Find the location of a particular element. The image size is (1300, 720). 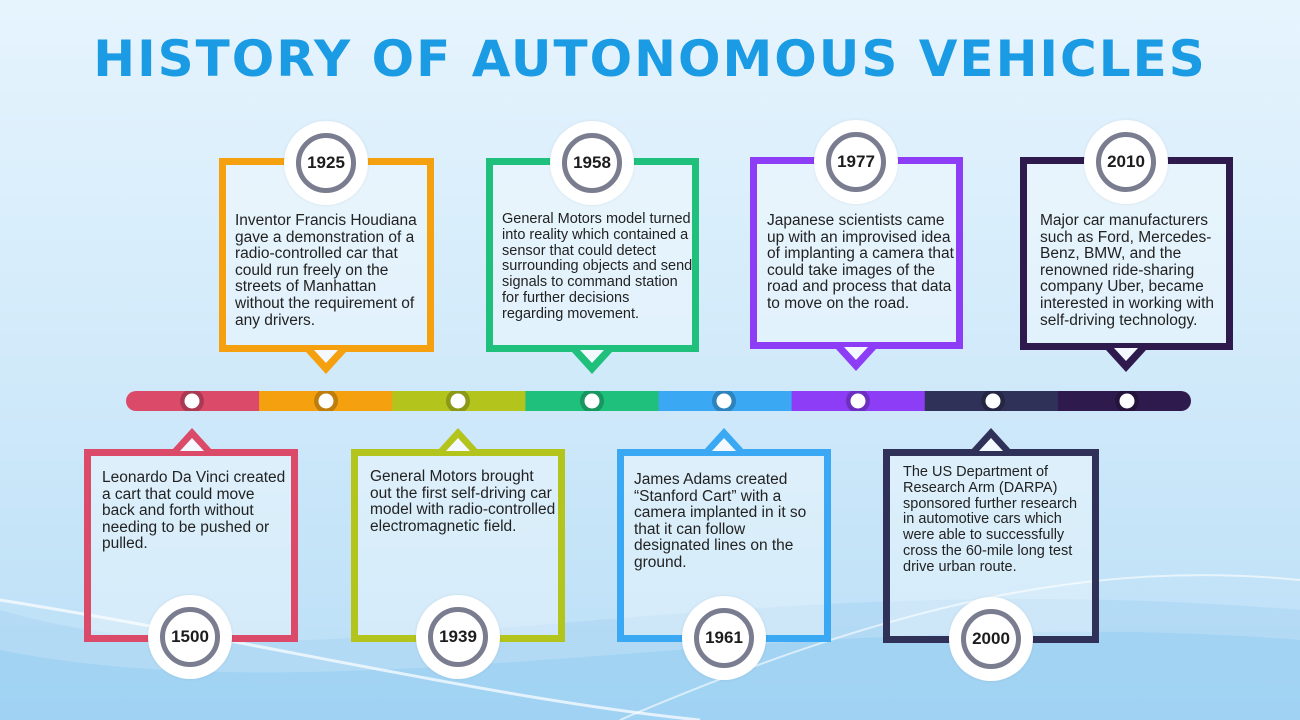

year-badge-1958: 1958 is located at coordinates (592, 163).